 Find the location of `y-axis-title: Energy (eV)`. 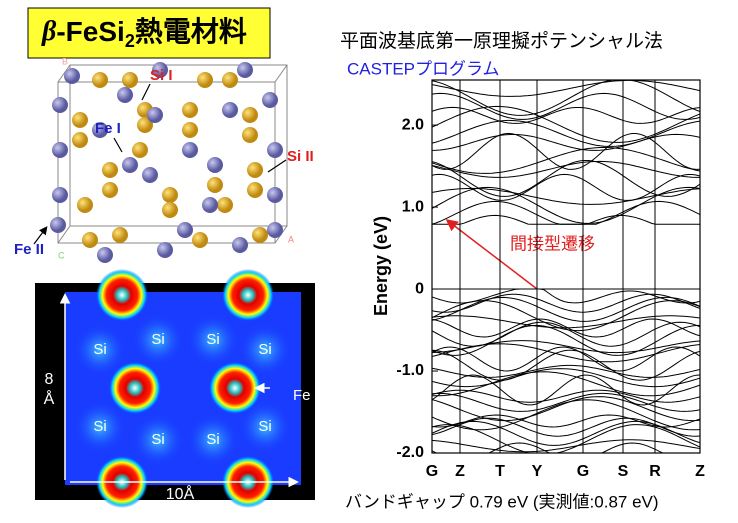

y-axis-title: Energy (eV) is located at coordinates (381, 266).